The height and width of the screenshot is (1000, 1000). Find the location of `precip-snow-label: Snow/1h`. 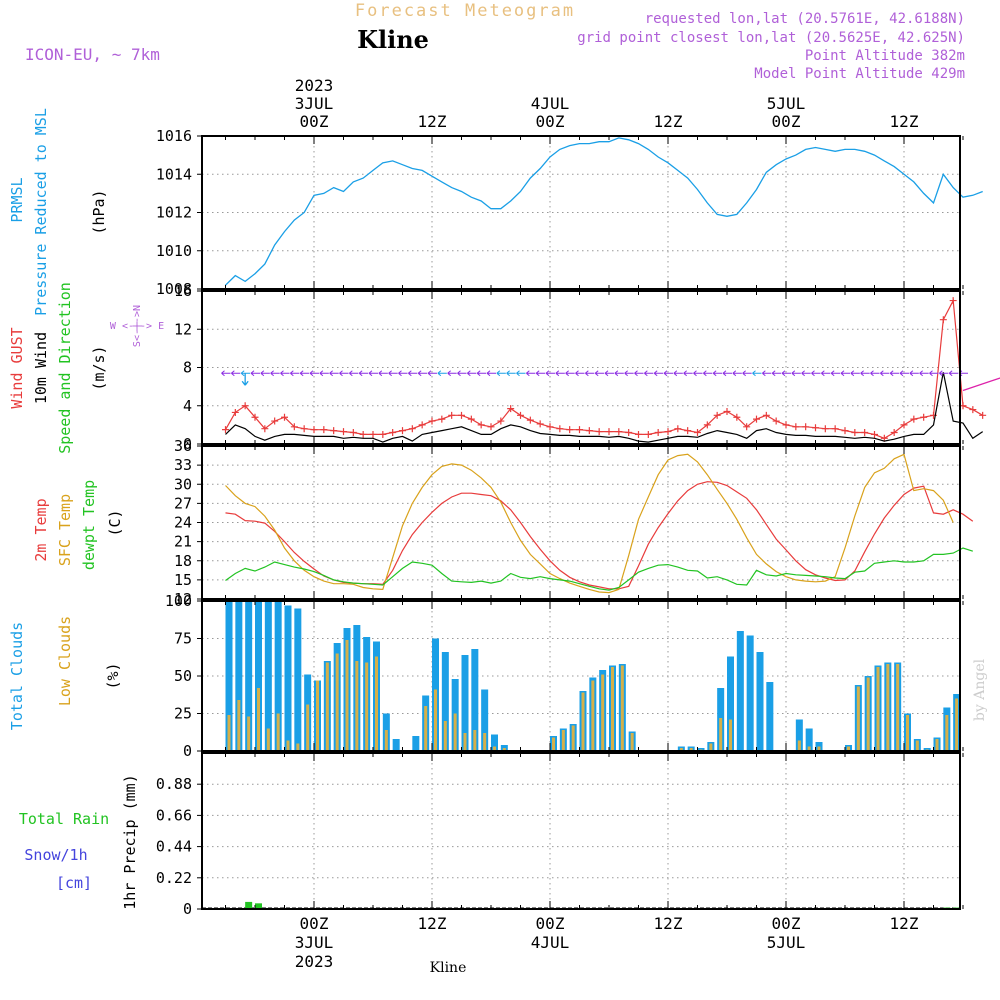

precip-snow-label: Snow/1h is located at coordinates (55, 855).